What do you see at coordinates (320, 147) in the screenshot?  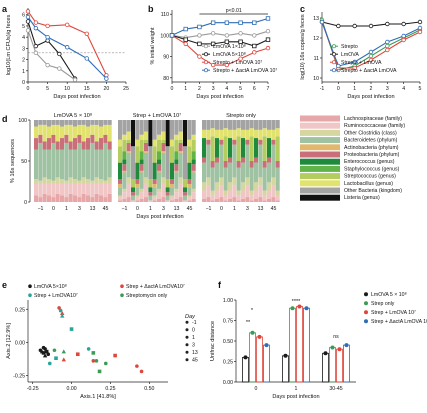 I see `panel-d-legend-swatch` at bounding box center [320, 147].